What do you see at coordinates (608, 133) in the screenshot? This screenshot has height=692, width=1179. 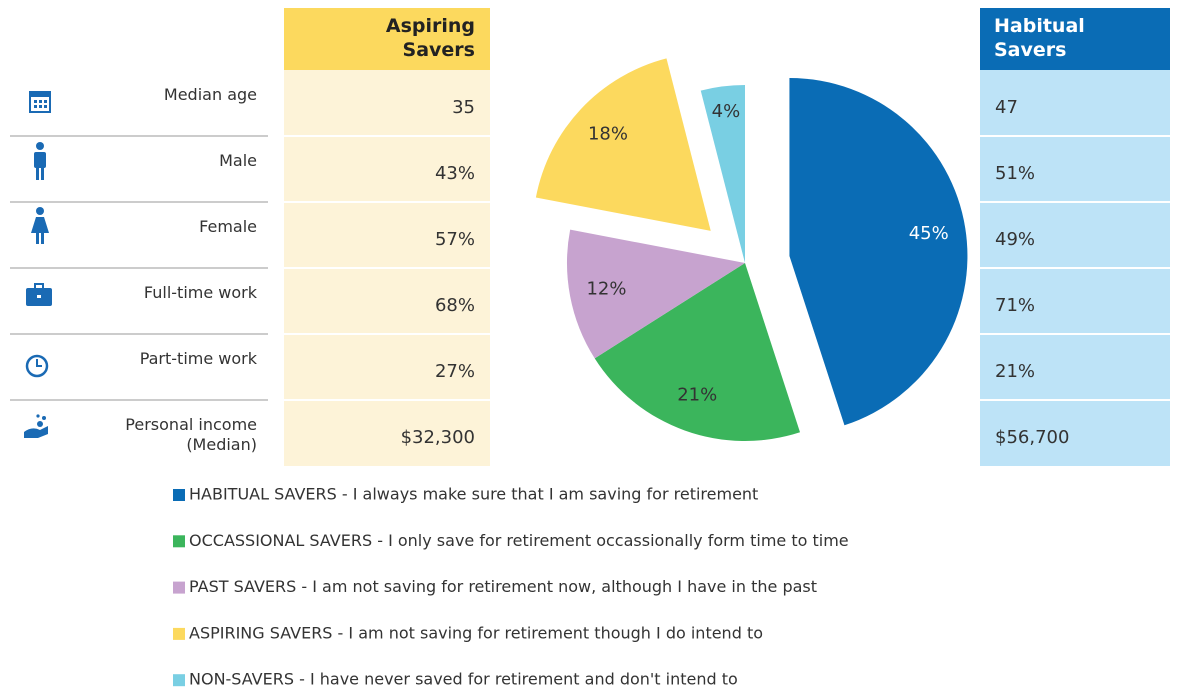 I see `slice-label: 18%` at bounding box center [608, 133].